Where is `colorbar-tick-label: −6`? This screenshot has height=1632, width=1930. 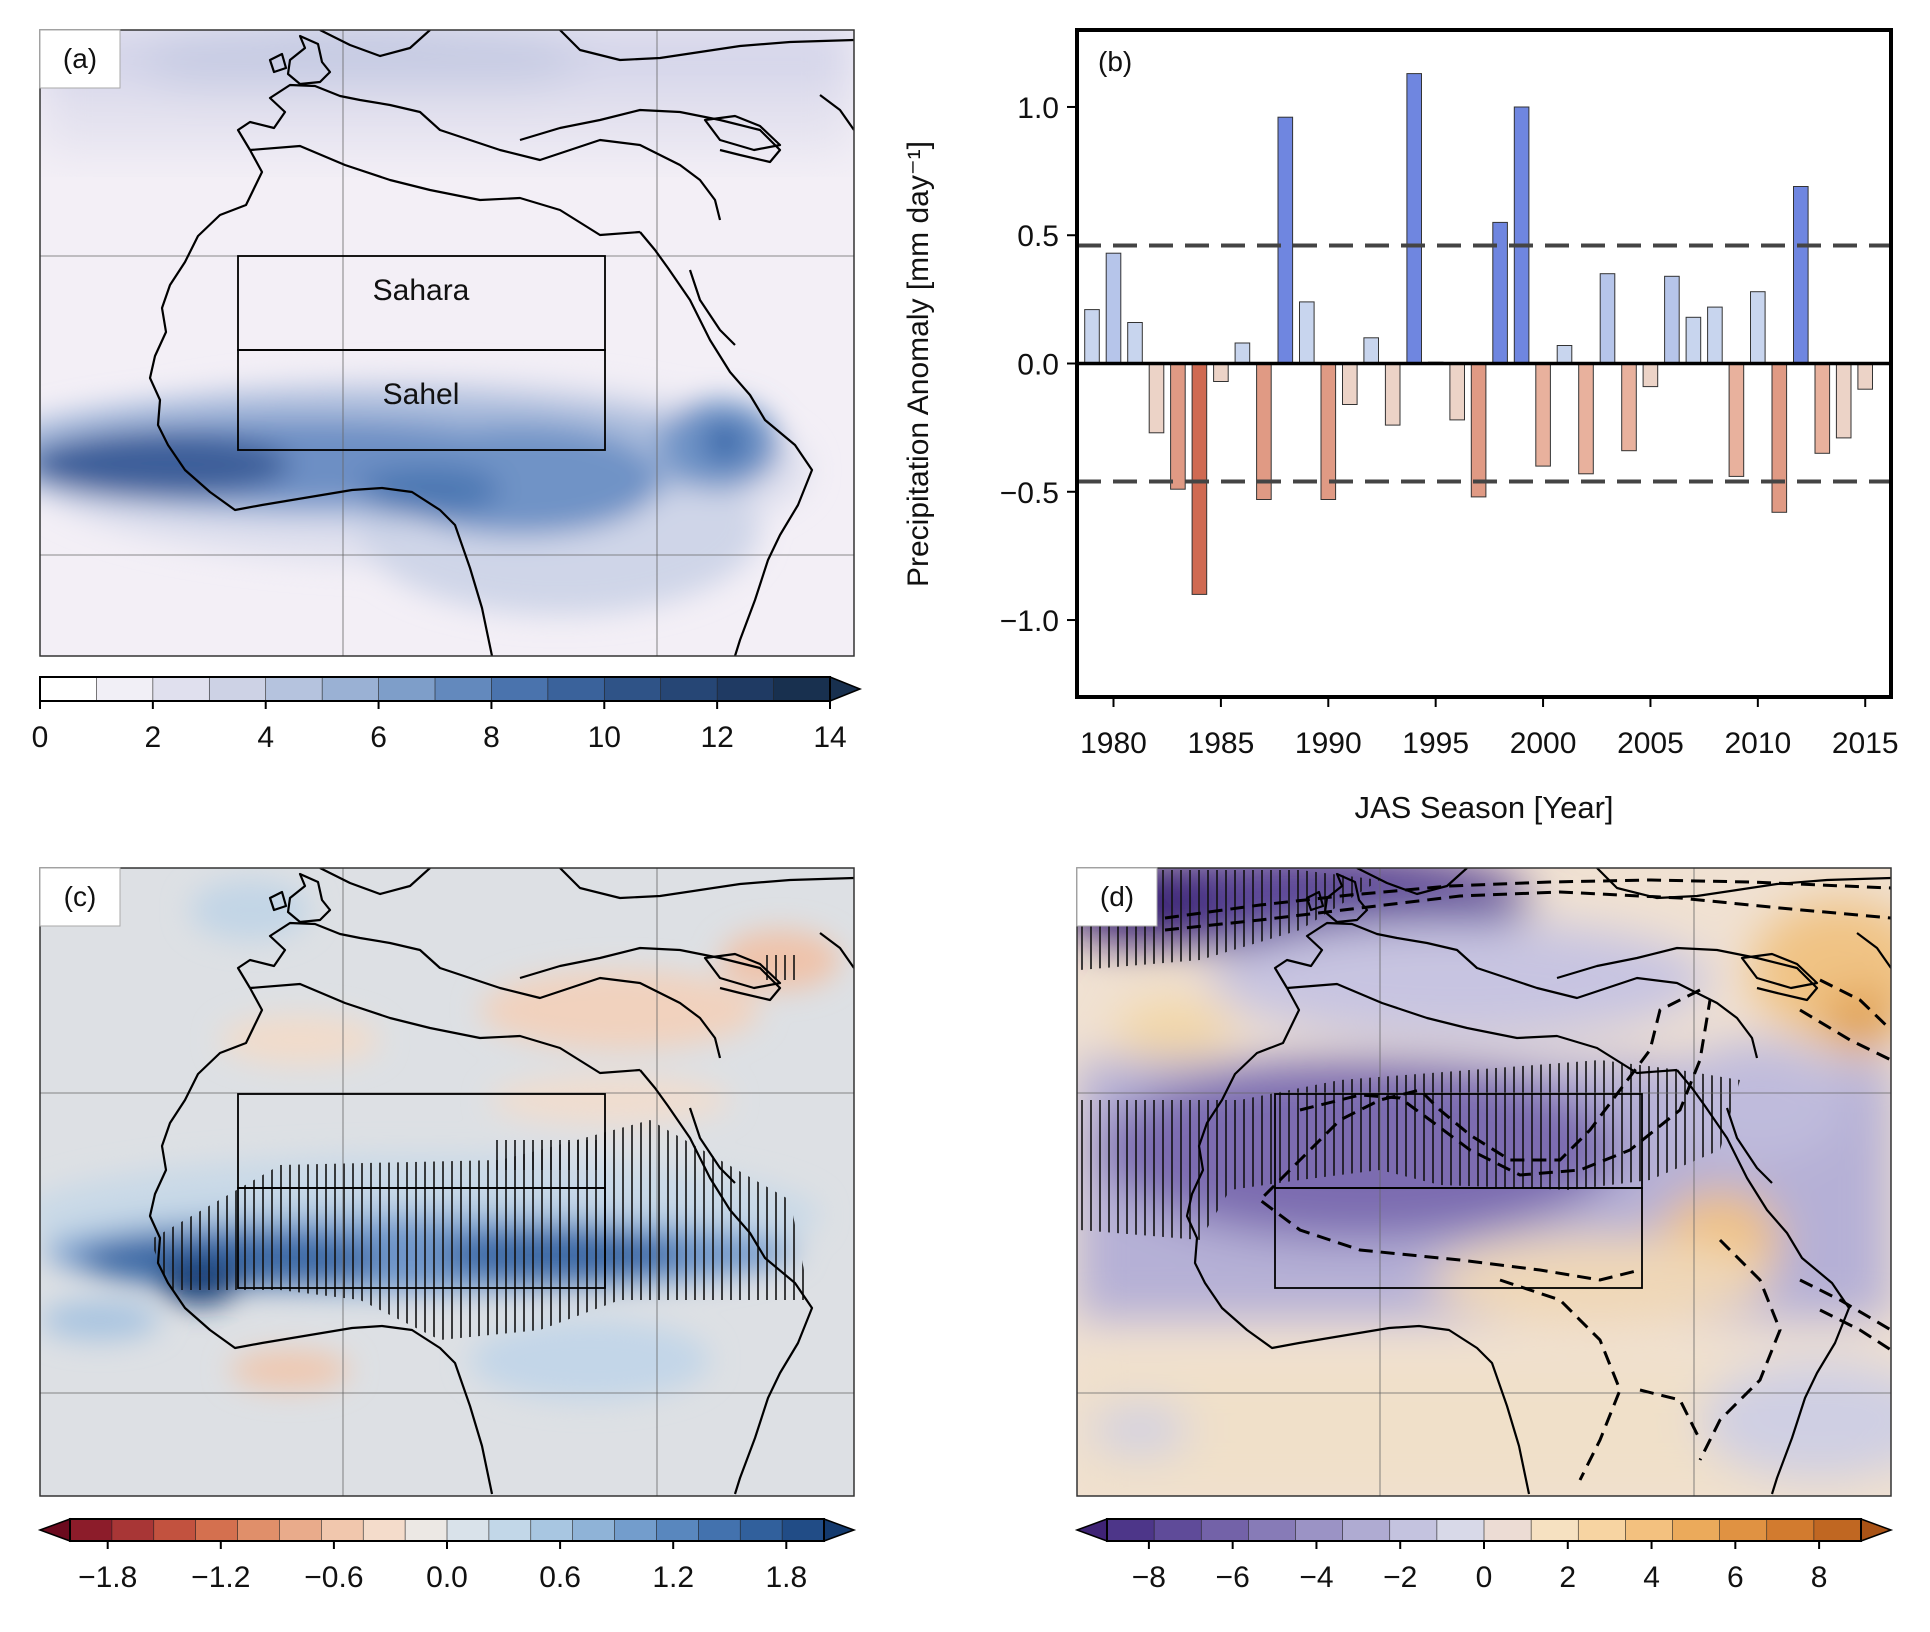
colorbar-tick-label: −6 is located at coordinates (1233, 1577).